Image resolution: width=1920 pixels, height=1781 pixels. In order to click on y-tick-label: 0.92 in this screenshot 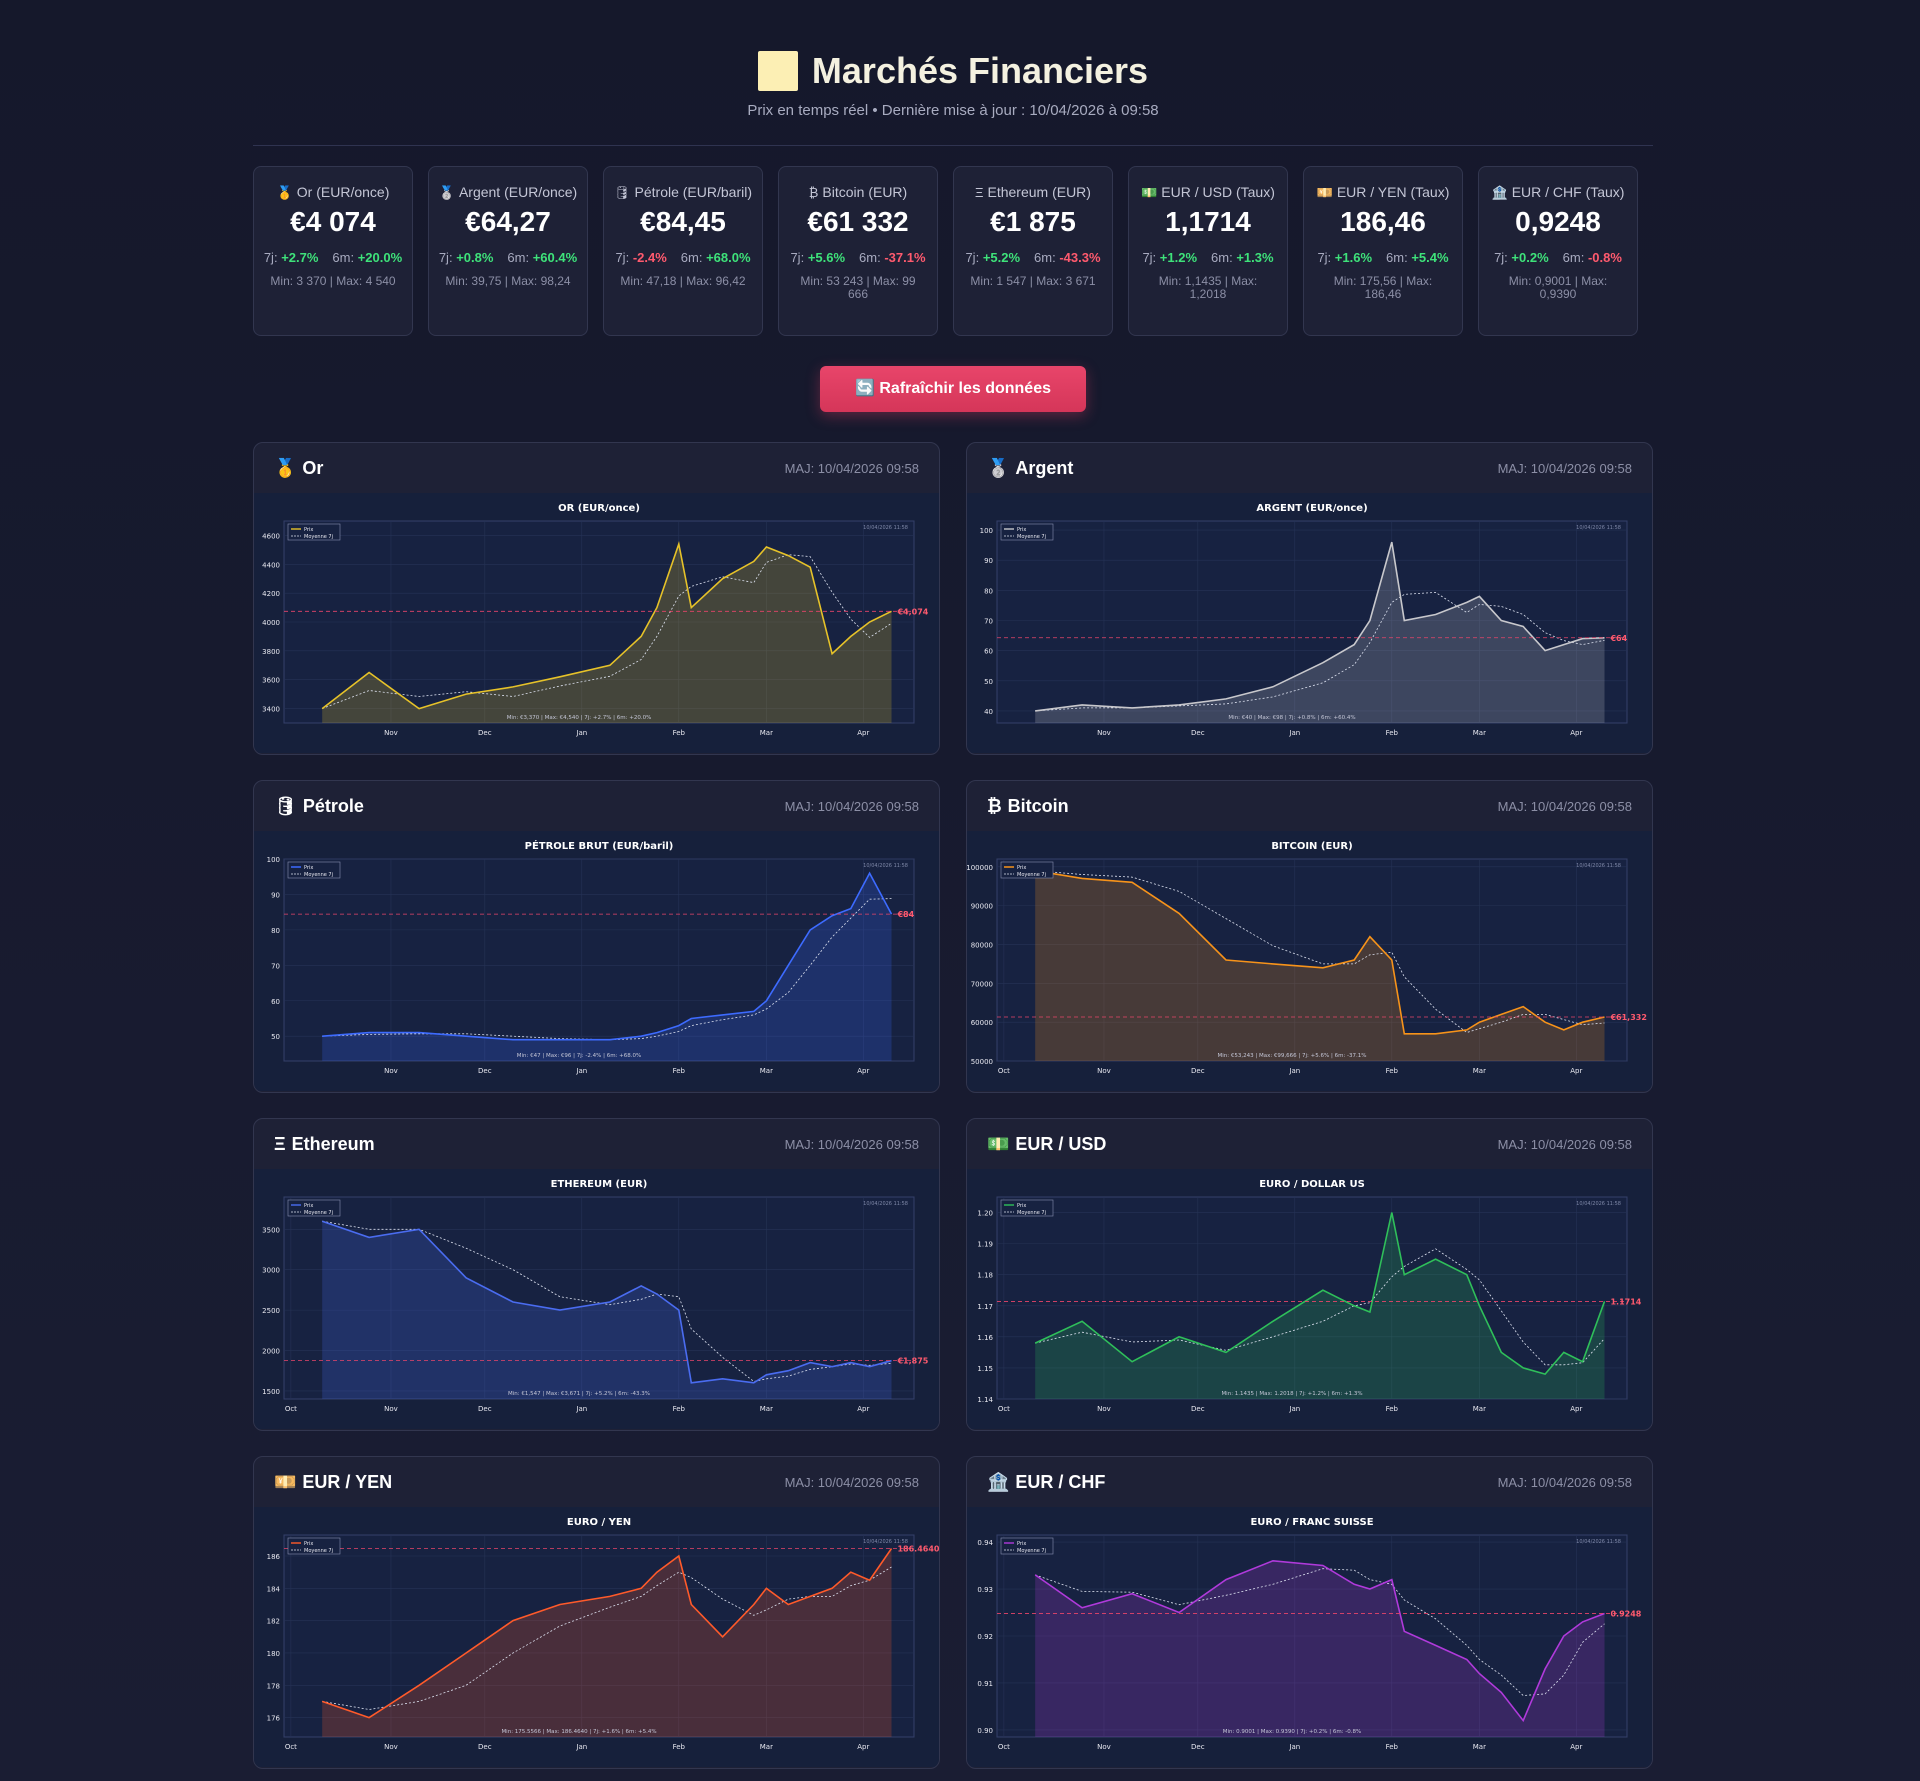, I will do `click(985, 1637)`.